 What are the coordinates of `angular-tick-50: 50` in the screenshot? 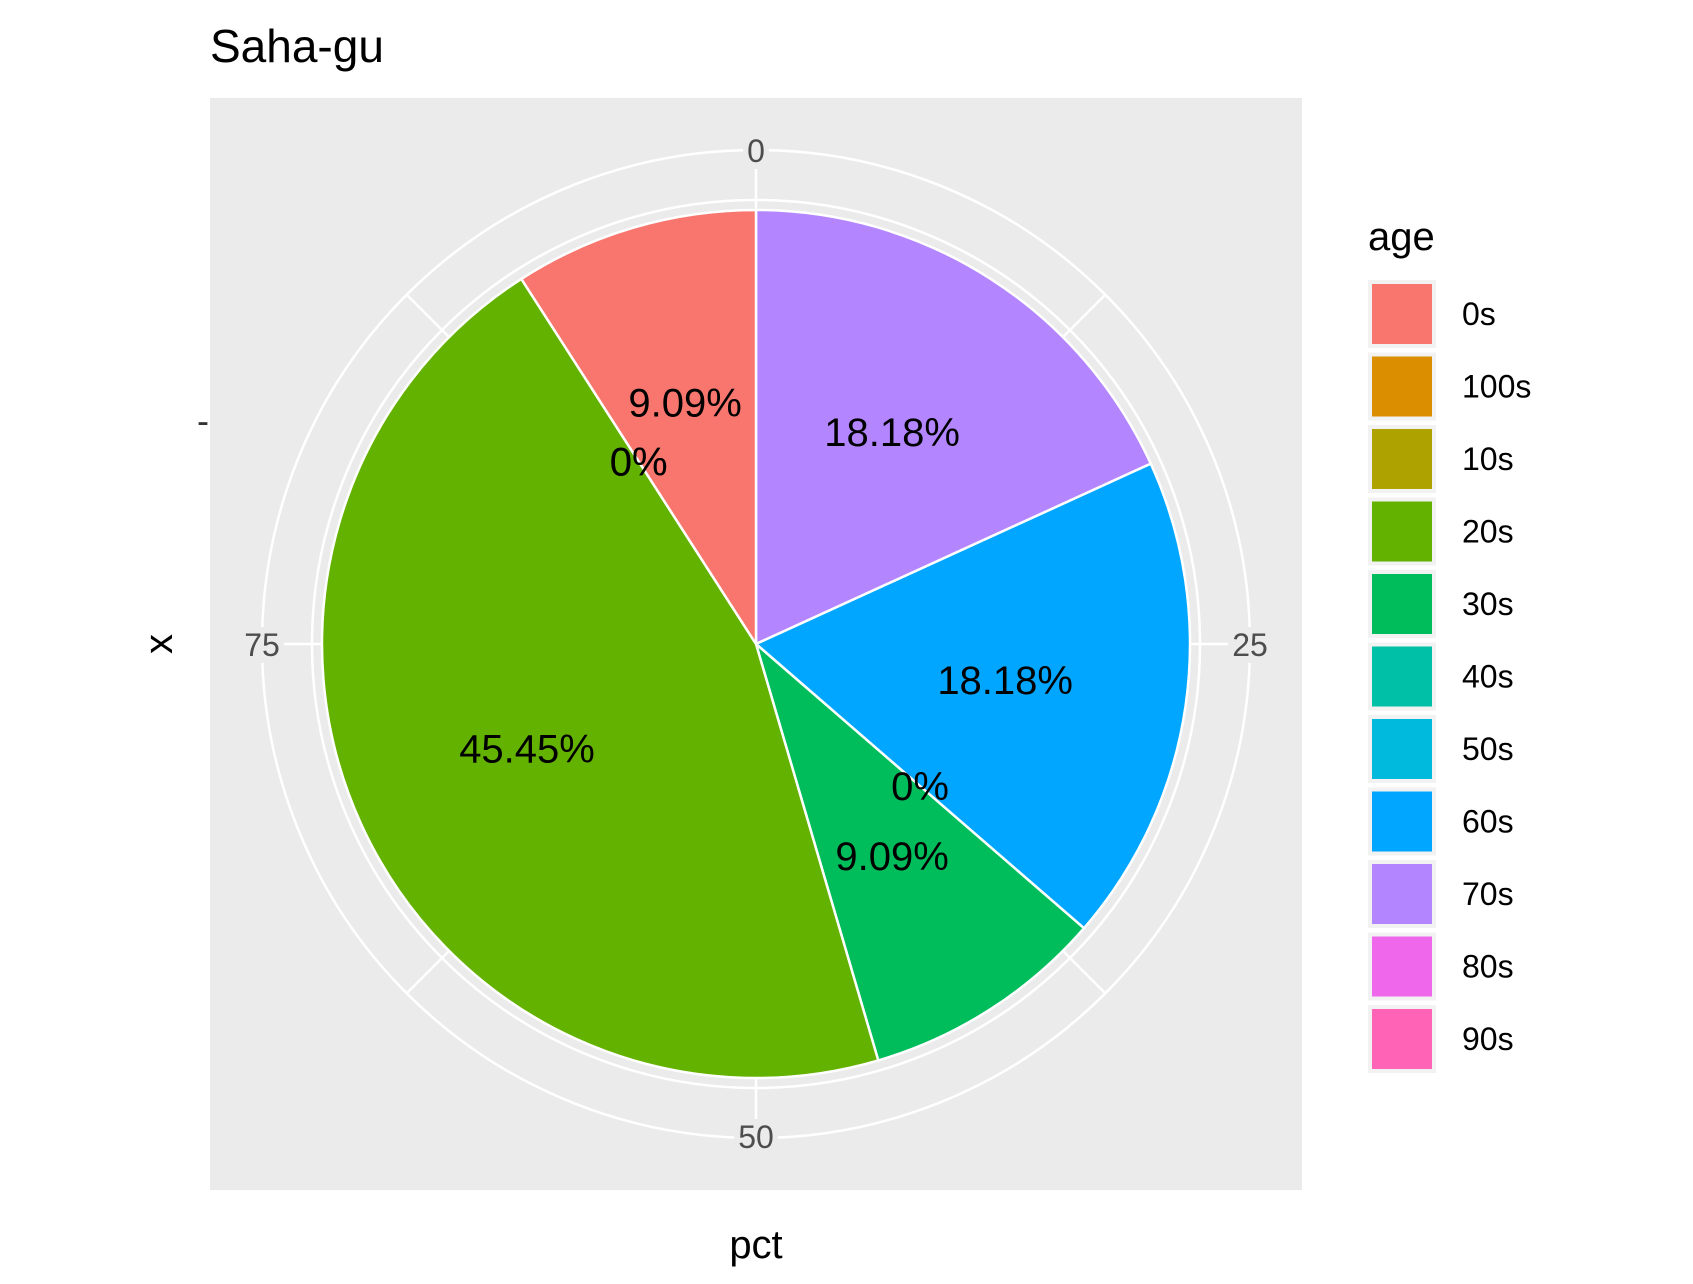 It's located at (756, 1137).